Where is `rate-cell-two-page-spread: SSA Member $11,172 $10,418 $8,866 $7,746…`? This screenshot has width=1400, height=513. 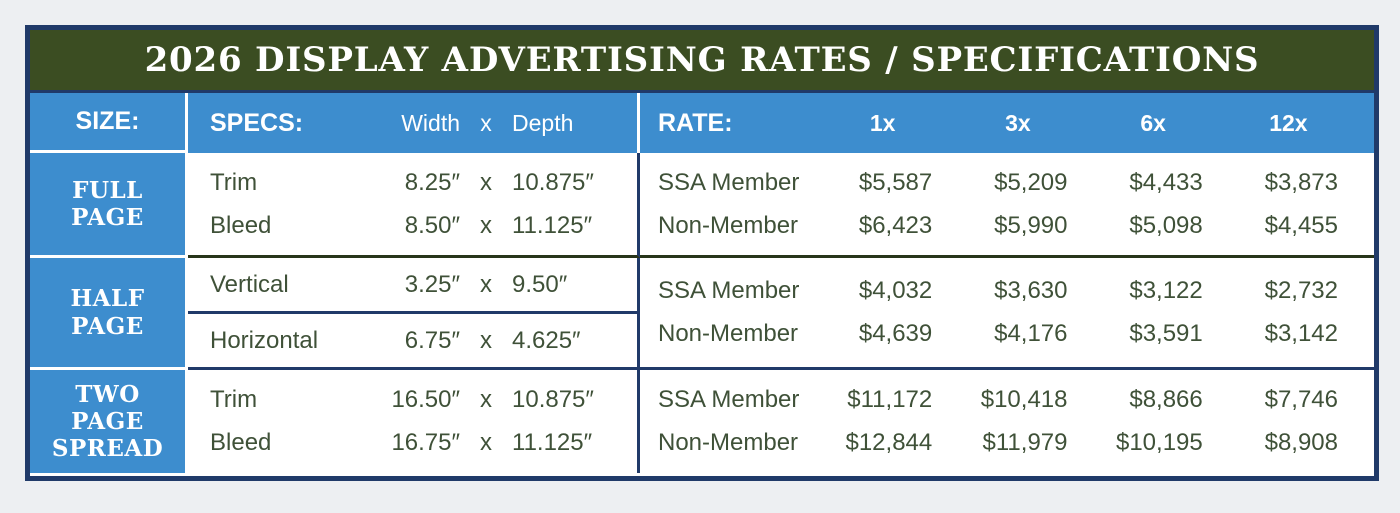
rate-cell-two-page-spread: SSA Member $11,172 $10,418 $8,866 $7,746… is located at coordinates (1007, 421).